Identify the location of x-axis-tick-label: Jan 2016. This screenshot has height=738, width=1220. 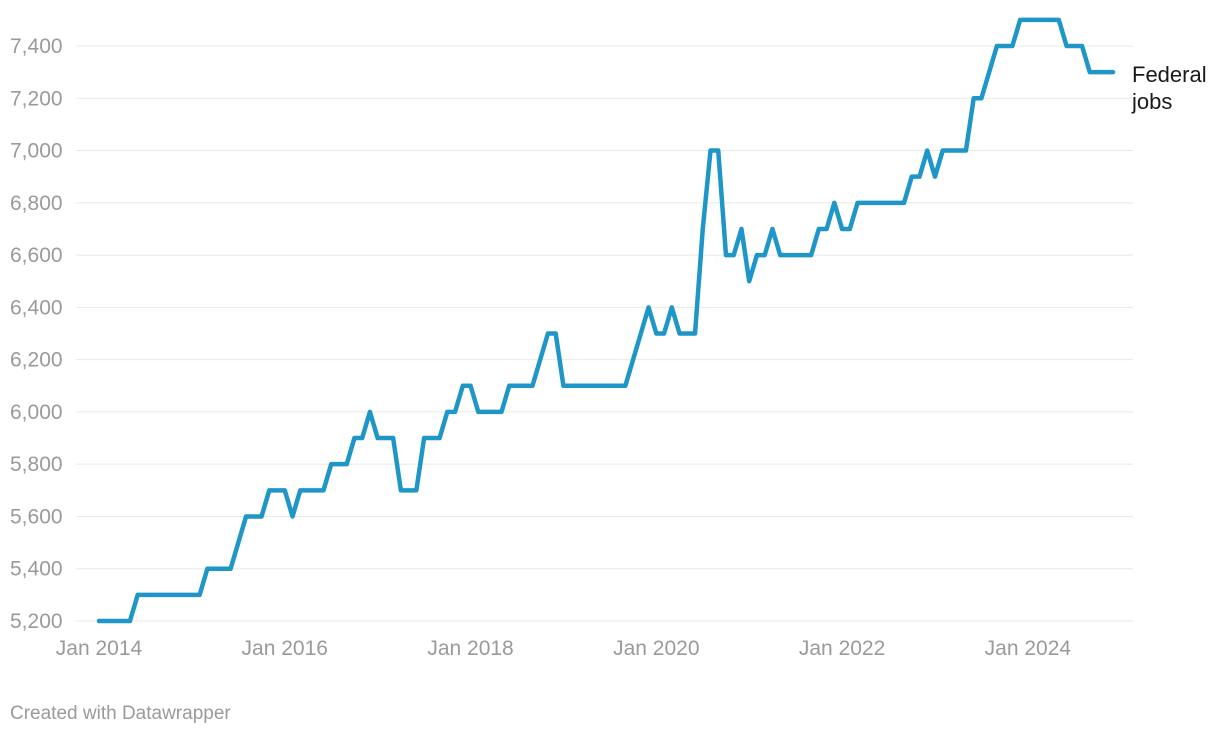
(285, 648).